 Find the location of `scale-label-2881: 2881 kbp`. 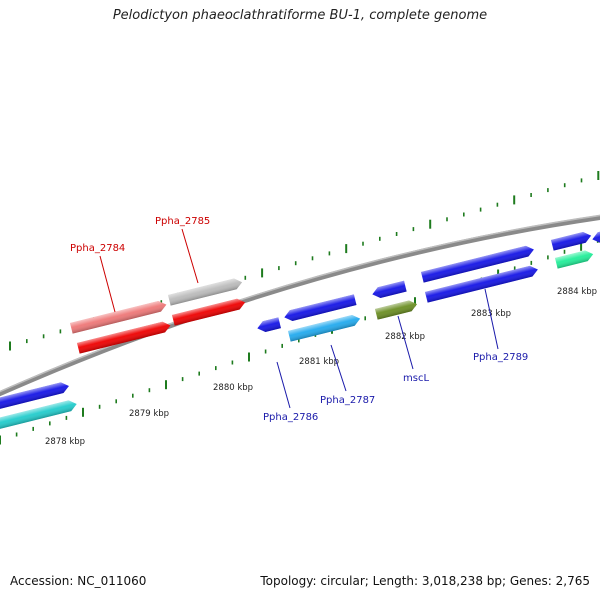

scale-label-2881: 2881 kbp is located at coordinates (319, 362).